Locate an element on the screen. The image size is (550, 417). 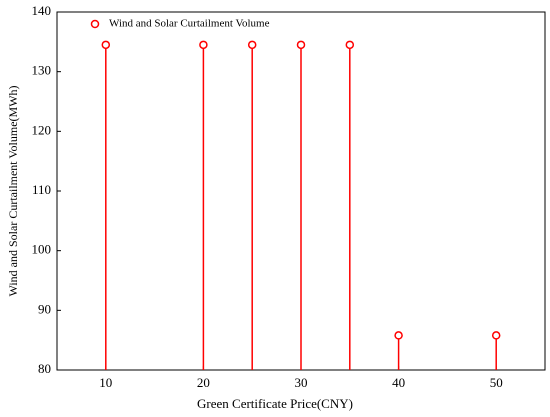
x-tick-label: 50 is located at coordinates (496, 382).